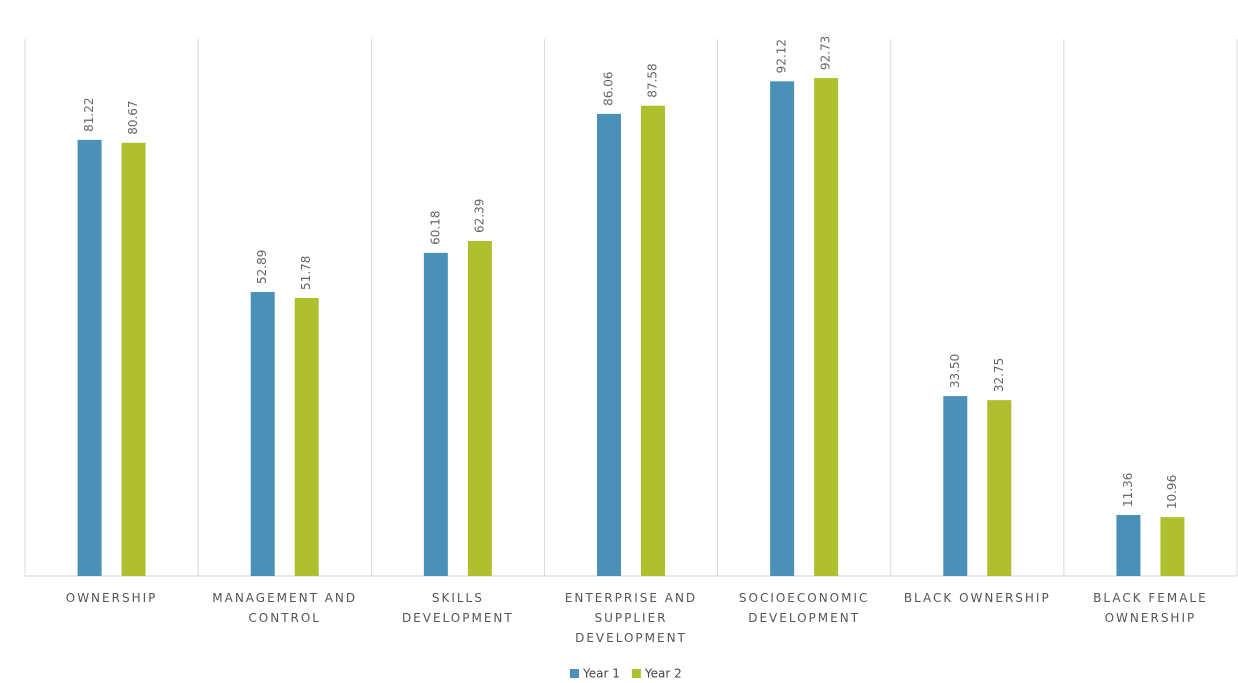 This screenshot has height=683, width=1238. I want to click on value-label: 51.78, so click(306, 273).